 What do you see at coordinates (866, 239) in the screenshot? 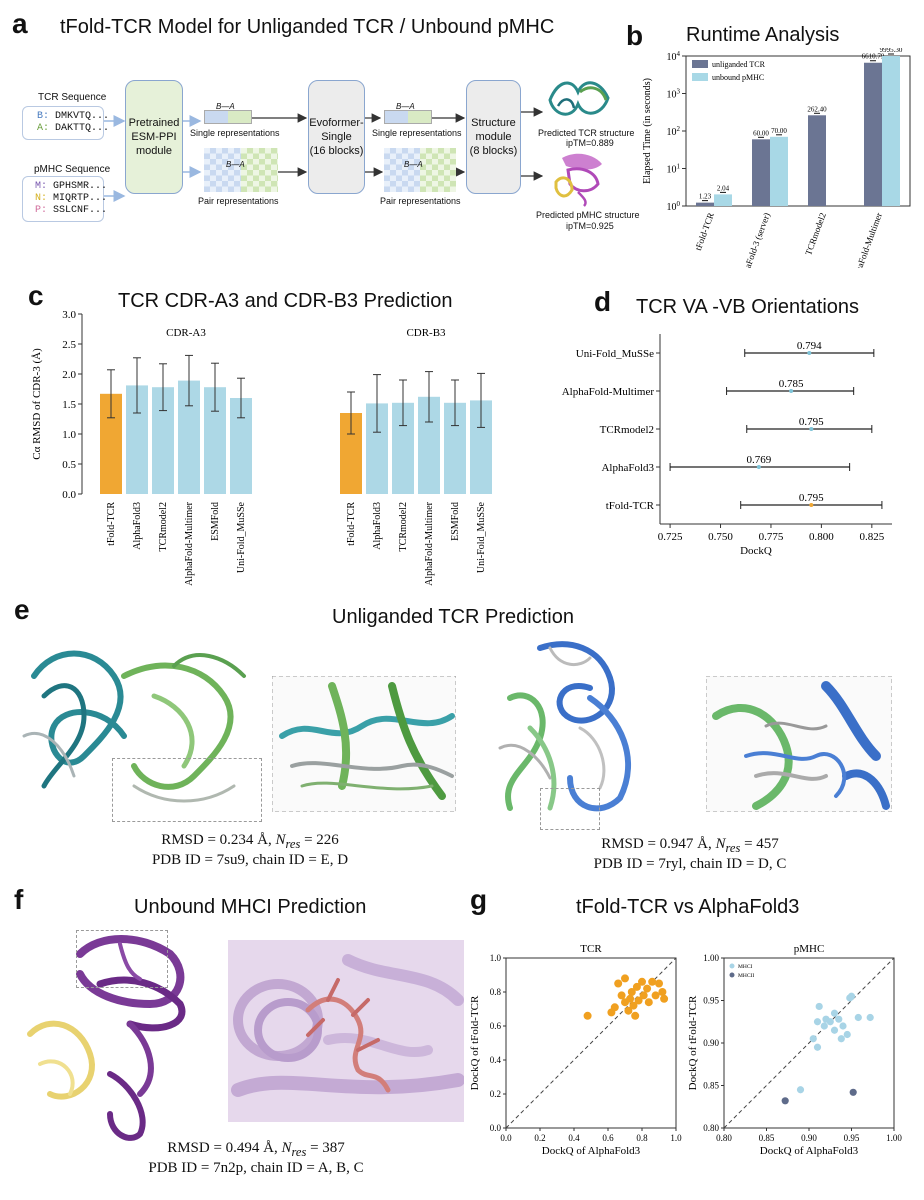
I see `x-tick-label: AlphaFold-Multimer` at bounding box center [866, 239].